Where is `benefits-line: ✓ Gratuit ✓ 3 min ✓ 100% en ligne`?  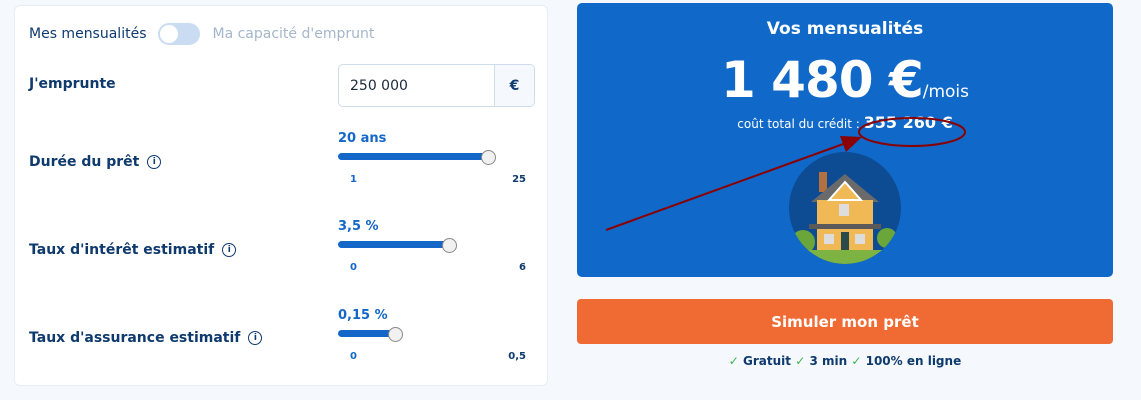
benefits-line: ✓ Gratuit ✓ 3 min ✓ 100% en ligne is located at coordinates (845, 361).